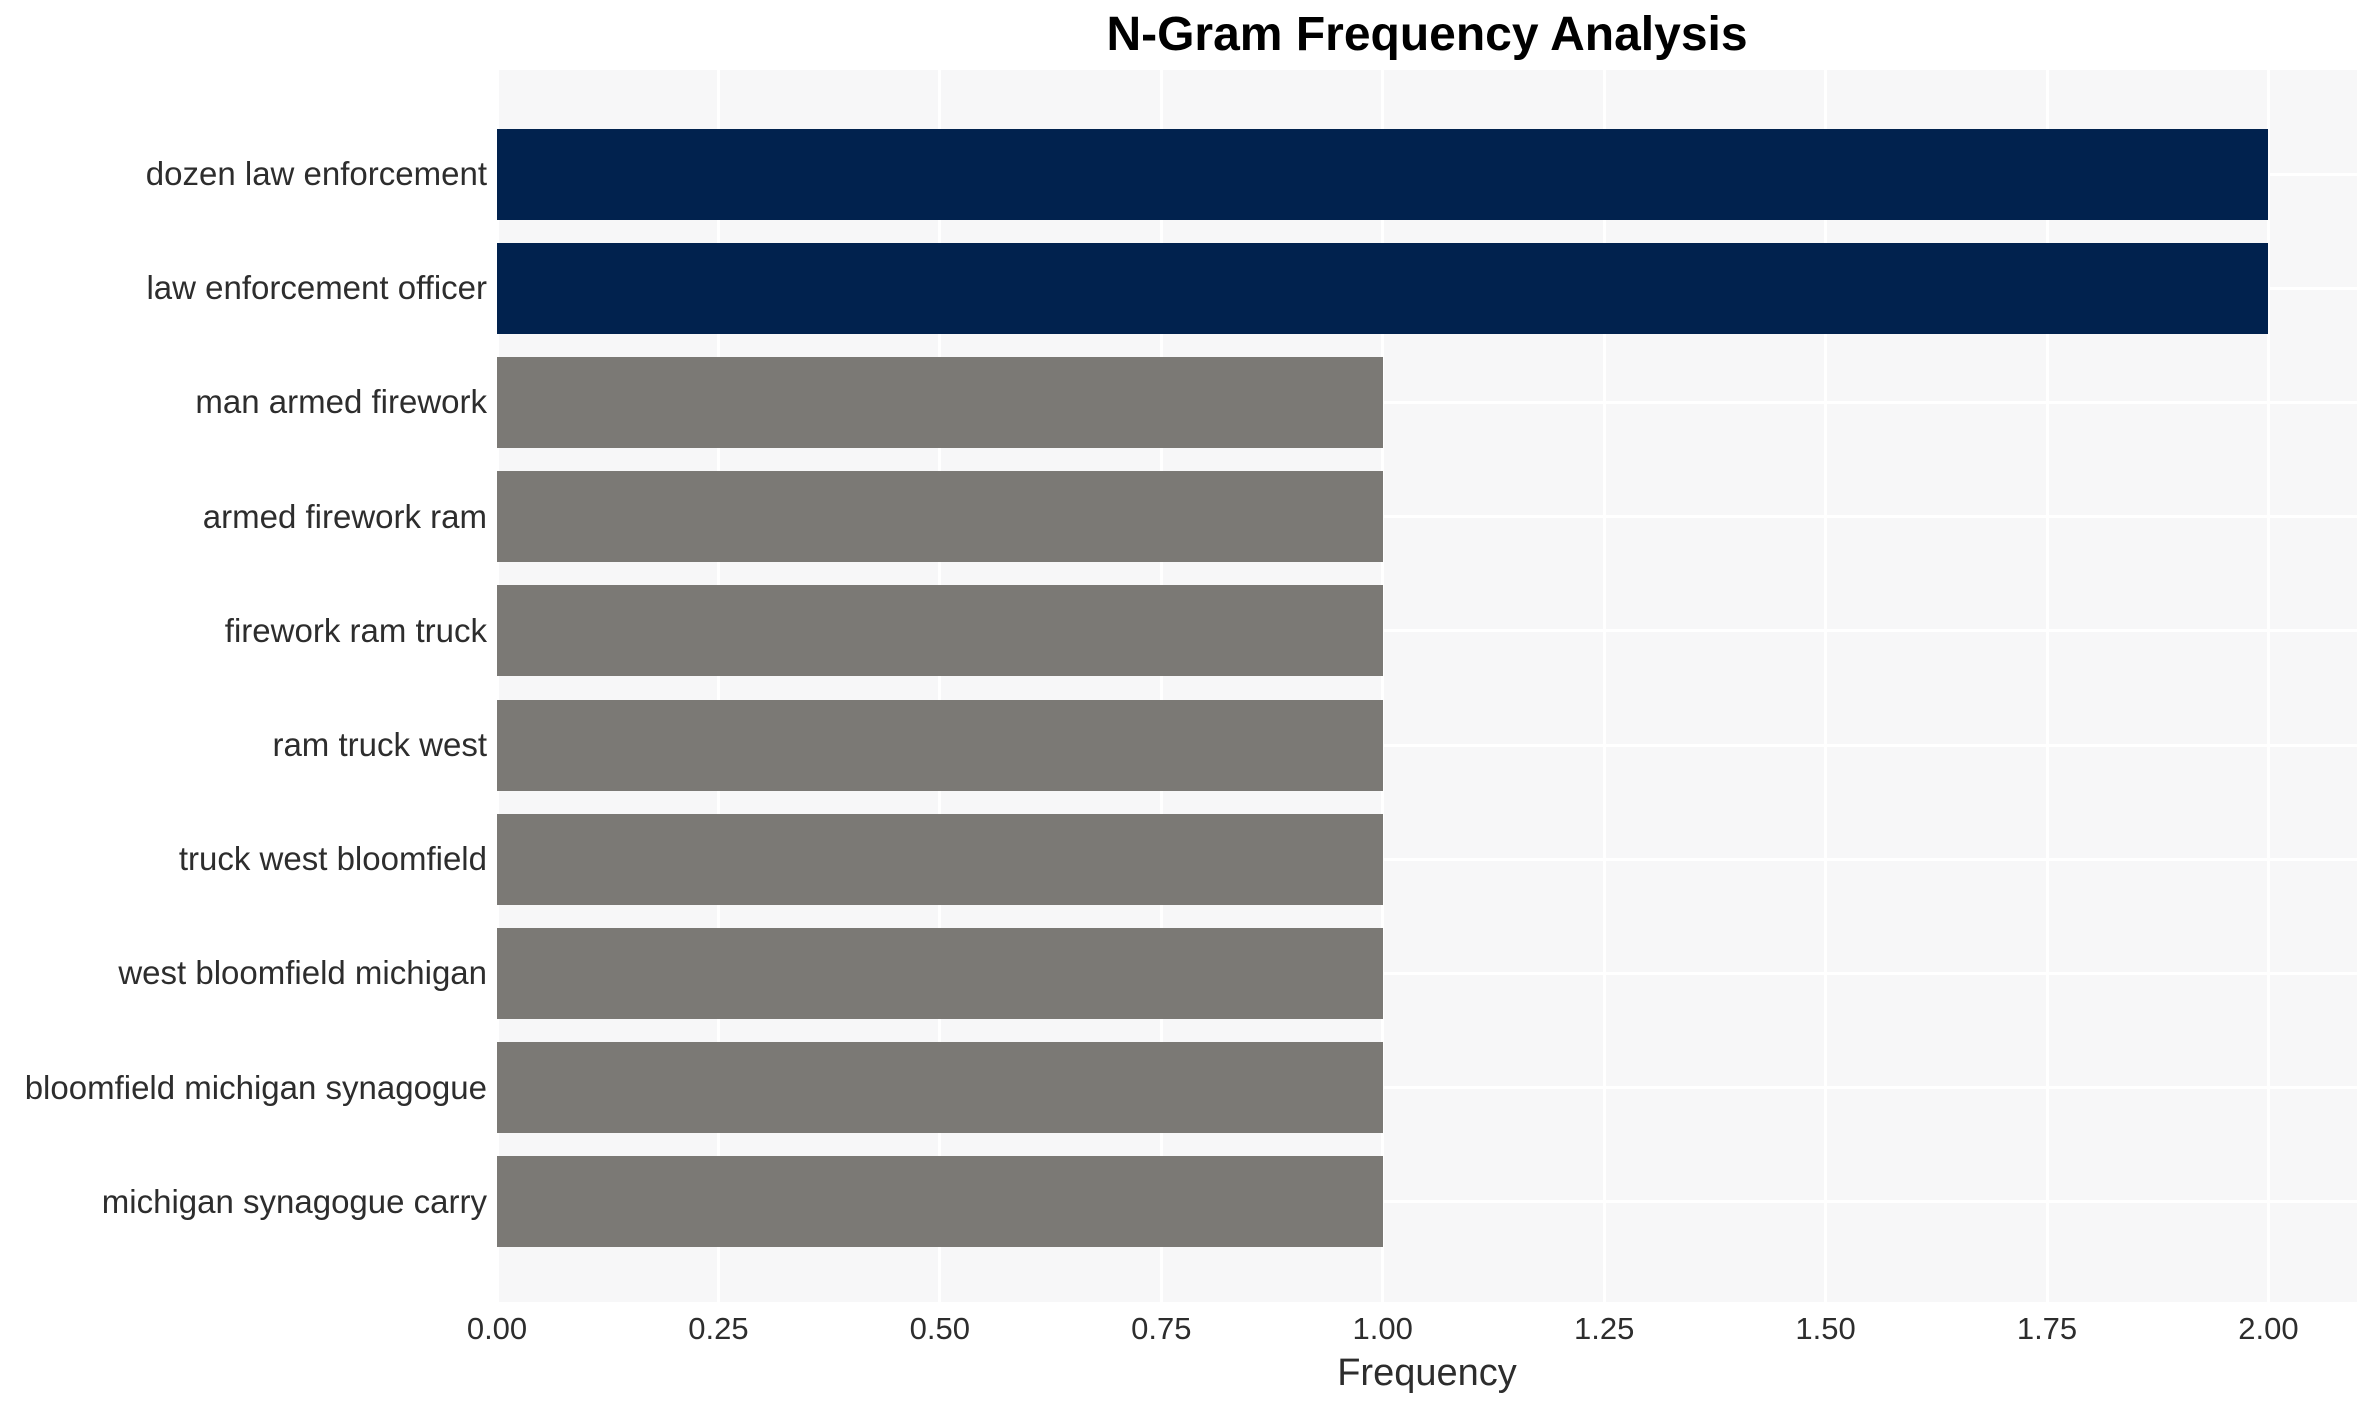 The height and width of the screenshot is (1402, 2377). What do you see at coordinates (355, 630) in the screenshot?
I see `y-axis-label: firework ram truck` at bounding box center [355, 630].